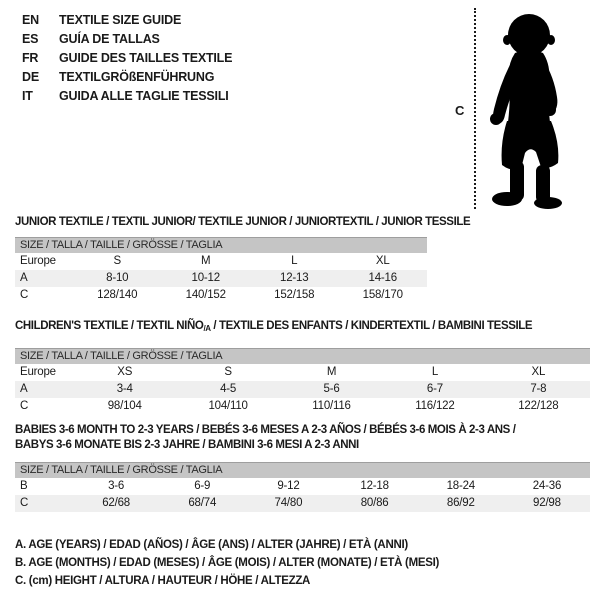 The width and height of the screenshot is (600, 600). I want to click on lang-row-fr: FR GUIDE DES TAILLES TEXTILE, so click(127, 58).